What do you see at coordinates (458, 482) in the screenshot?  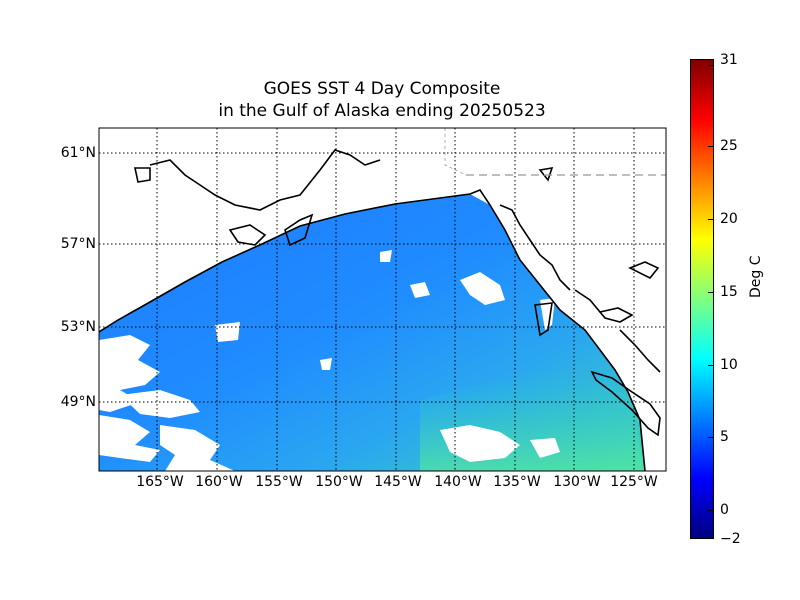 I see `lon-label-140: 140°W` at bounding box center [458, 482].